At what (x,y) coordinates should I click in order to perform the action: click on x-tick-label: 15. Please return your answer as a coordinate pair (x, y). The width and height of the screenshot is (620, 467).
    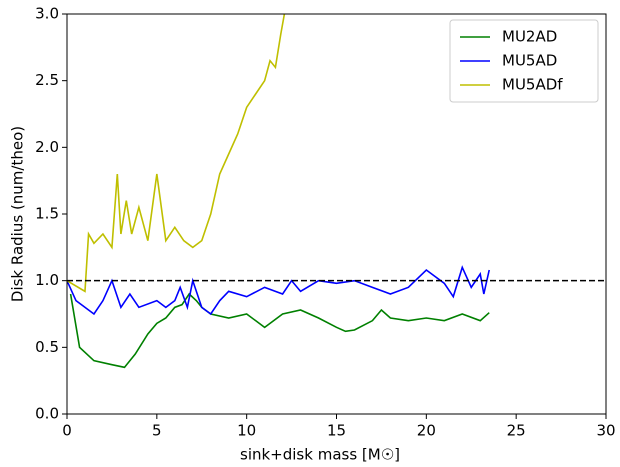
    Looking at the image, I should click on (336, 431).